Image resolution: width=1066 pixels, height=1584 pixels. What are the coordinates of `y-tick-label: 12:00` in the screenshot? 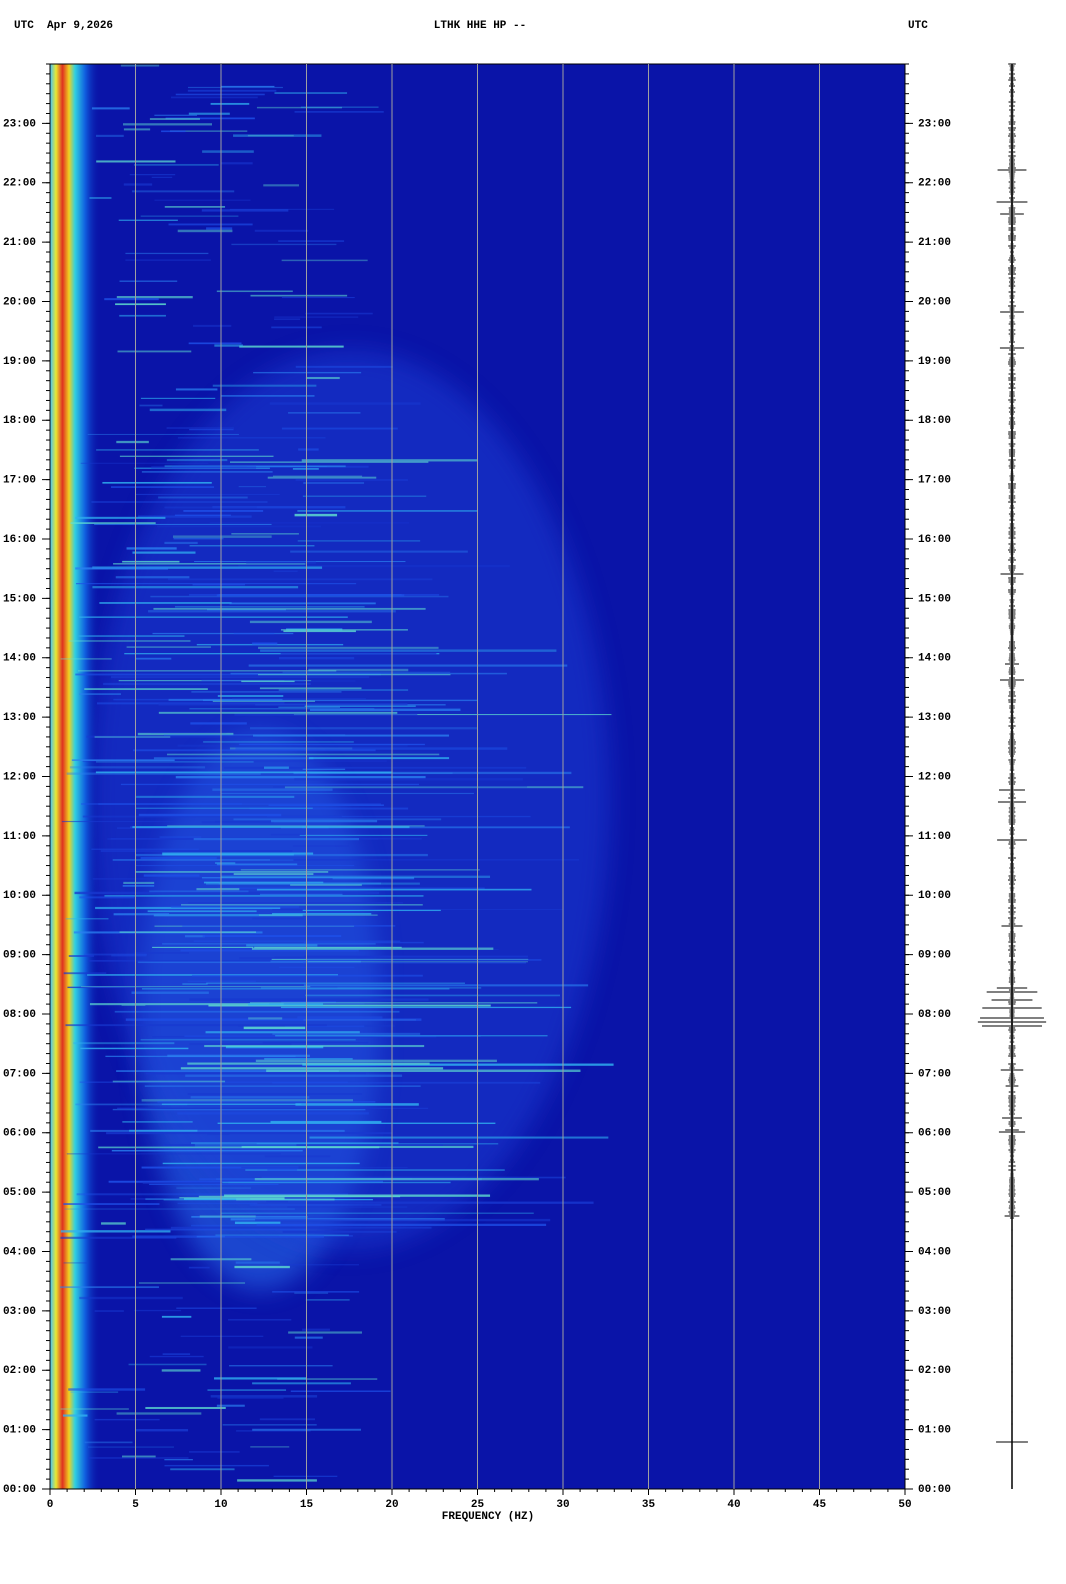 It's located at (19, 777).